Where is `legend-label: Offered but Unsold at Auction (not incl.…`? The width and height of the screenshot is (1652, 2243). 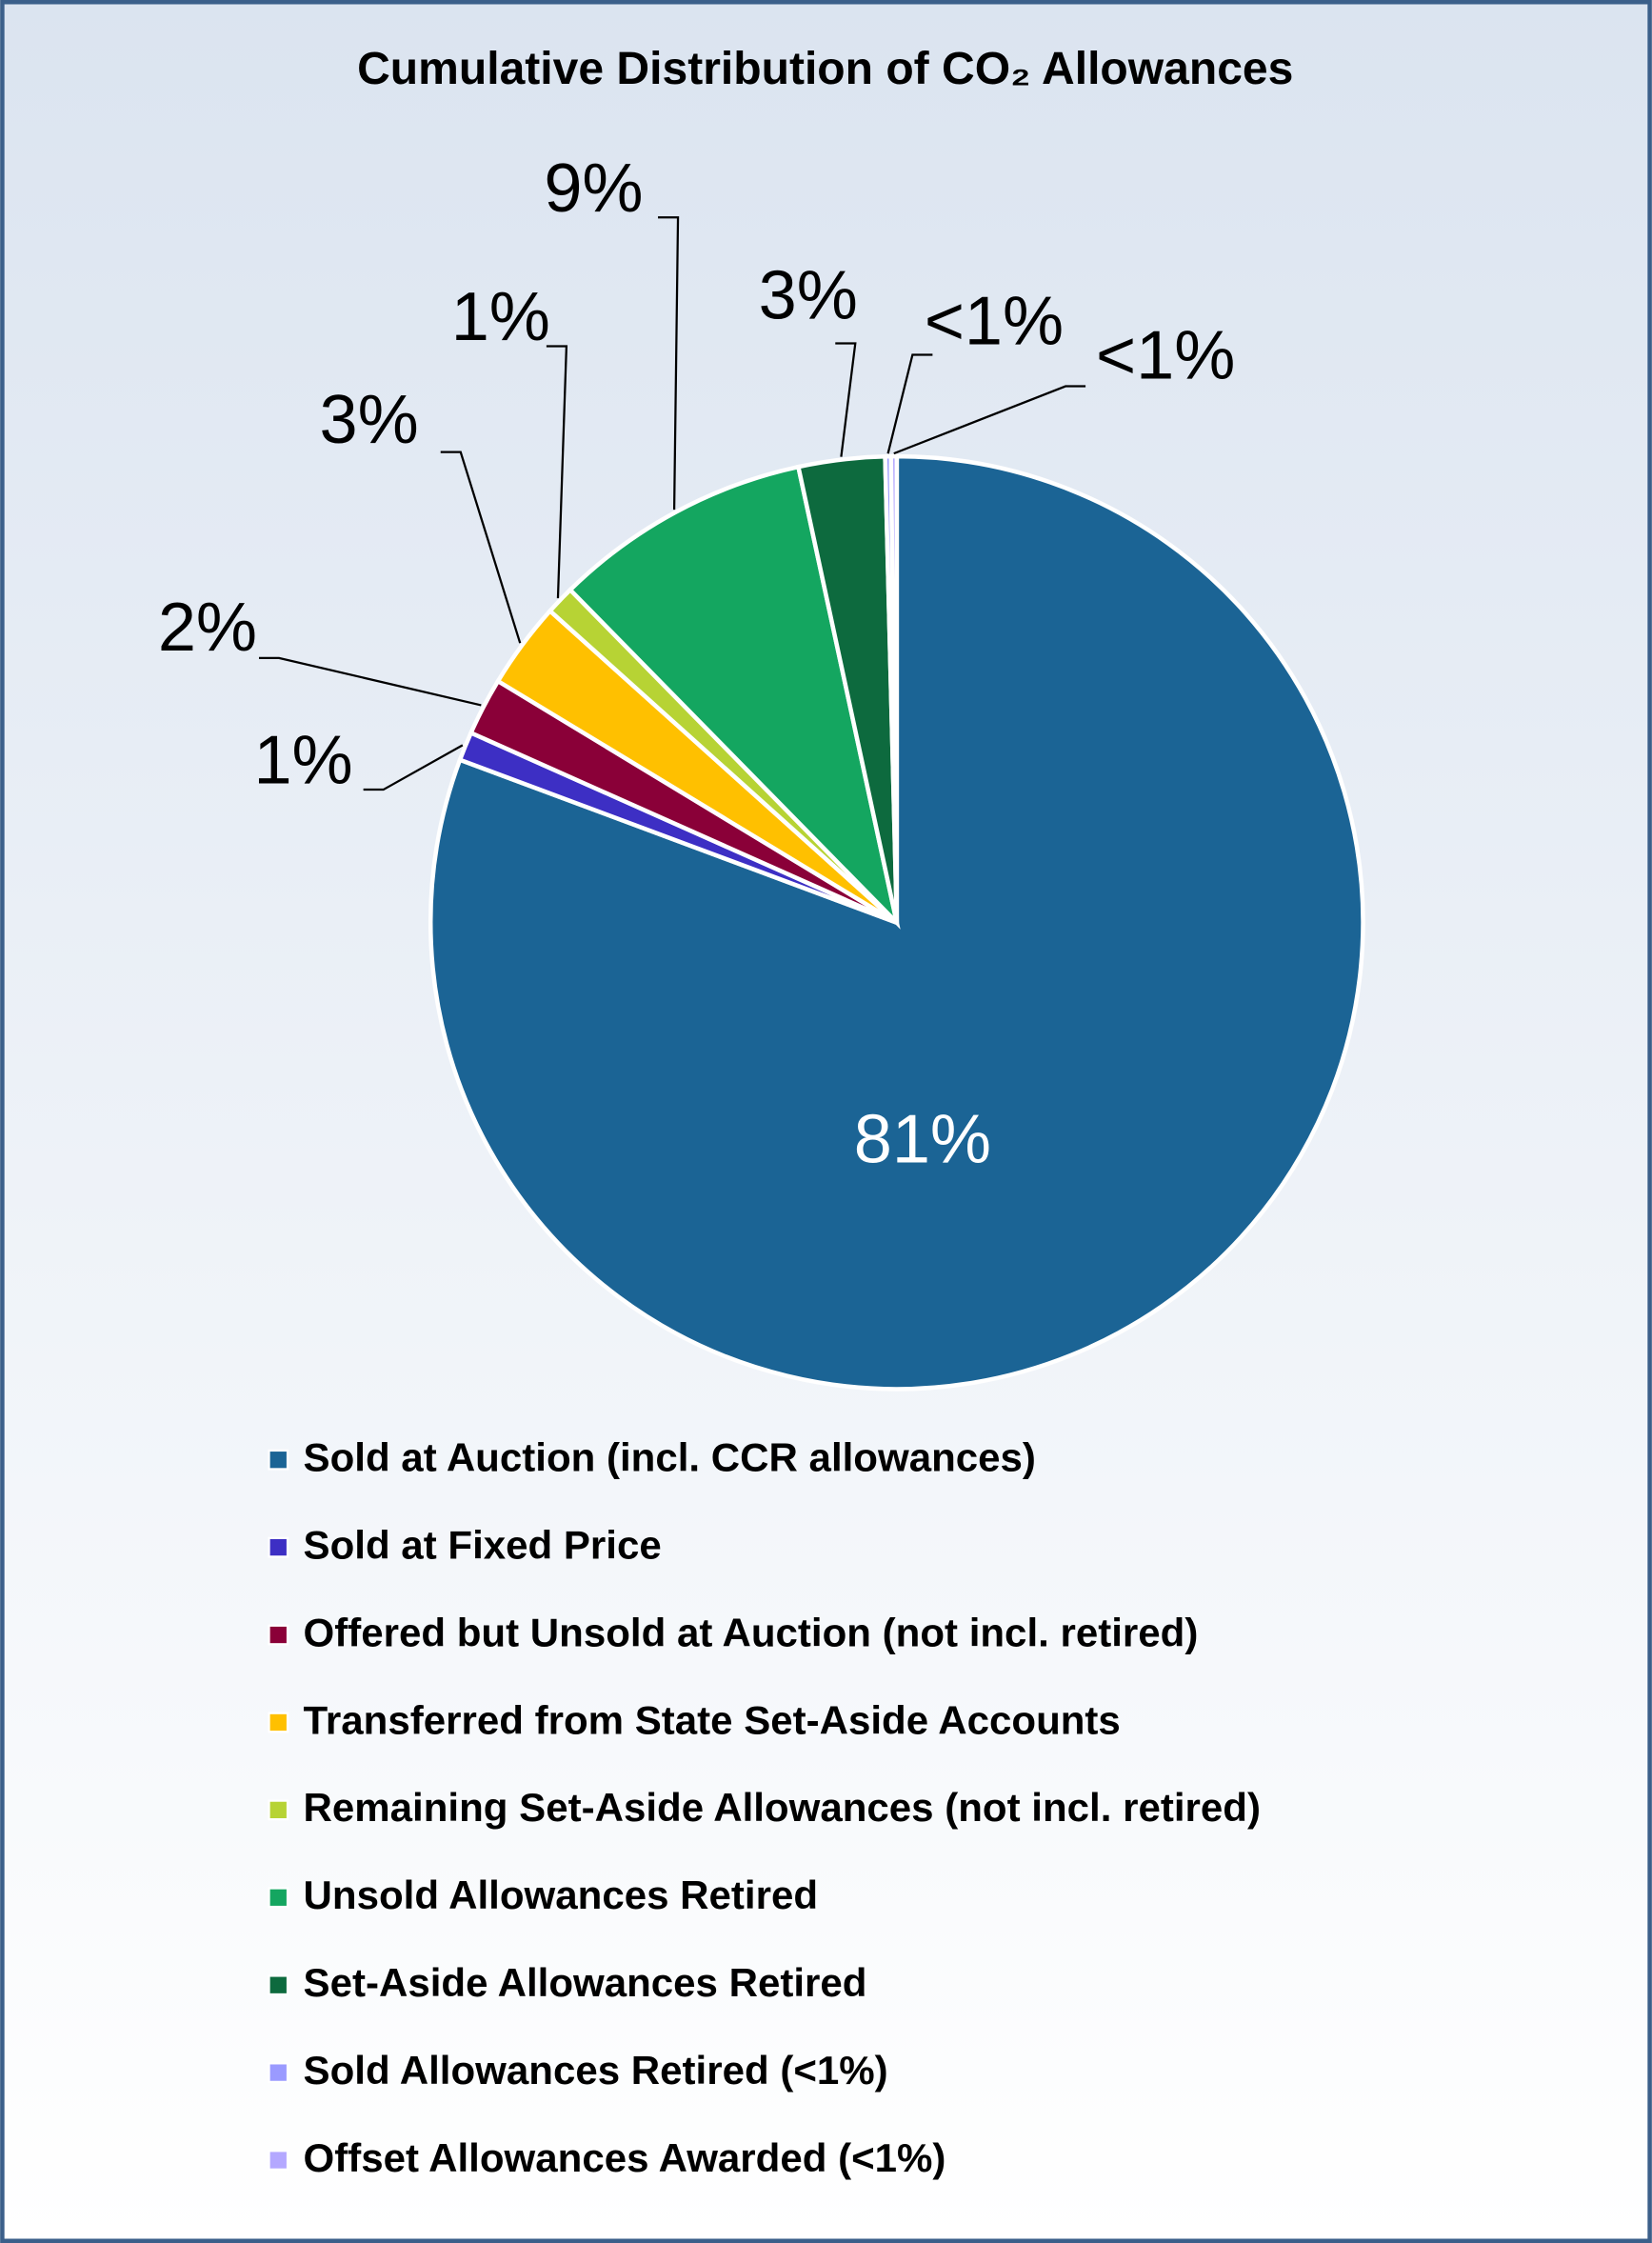
legend-label: Offered but Unsold at Auction (not incl.… is located at coordinates (752, 1632).